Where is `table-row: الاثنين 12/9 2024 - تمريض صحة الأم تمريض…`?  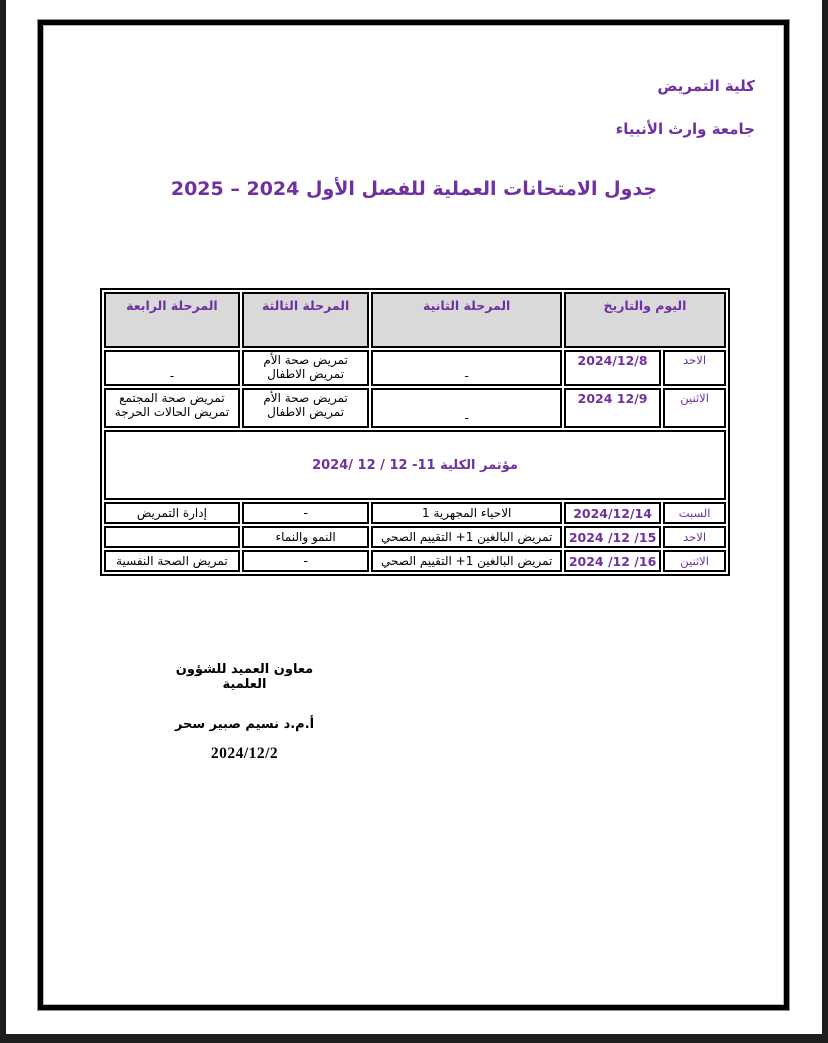 table-row: الاثنين 12/9 2024 - تمريض صحة الأم تمريض… is located at coordinates (415, 408).